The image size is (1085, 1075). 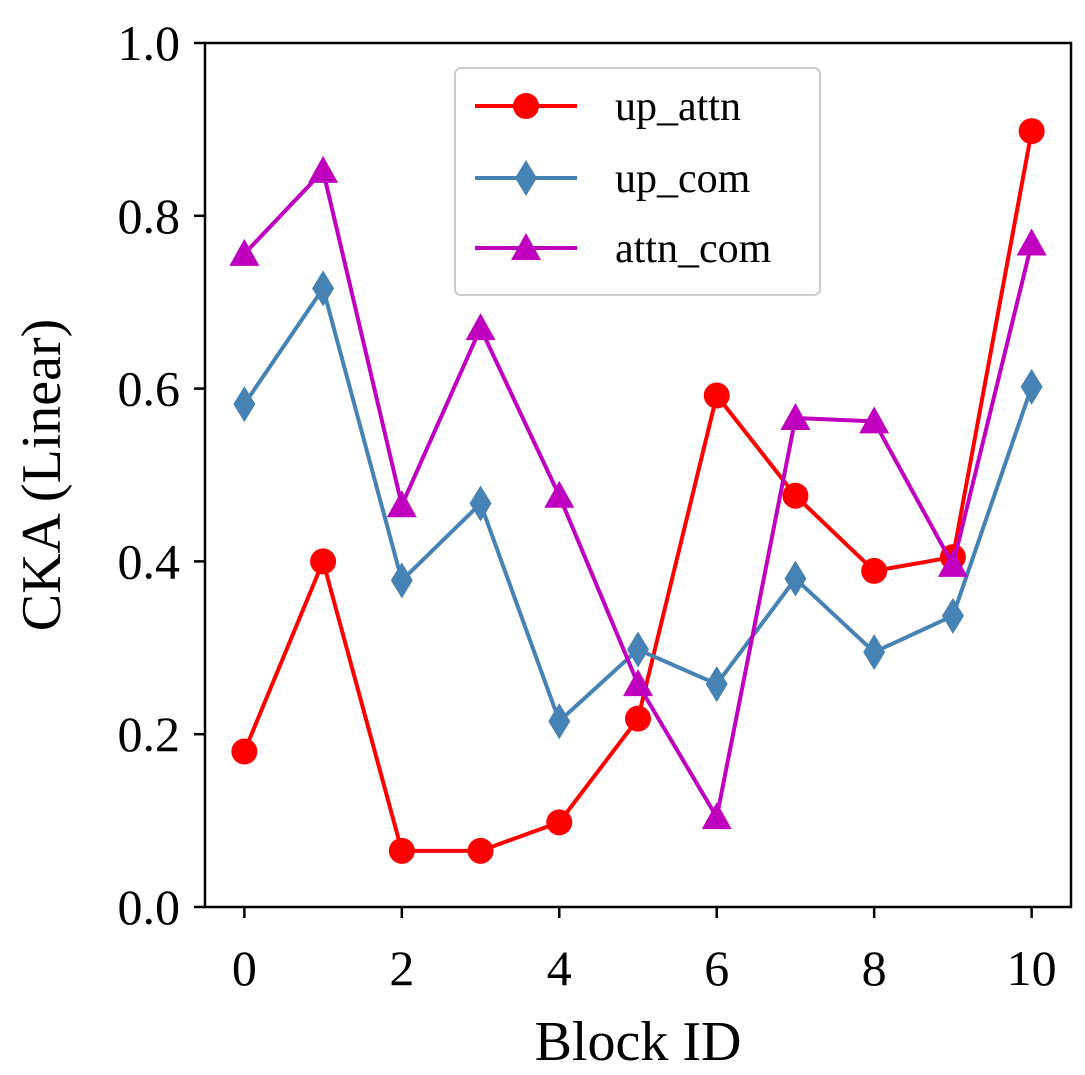 I want to click on x-tick-label: 6, so click(x=716, y=968).